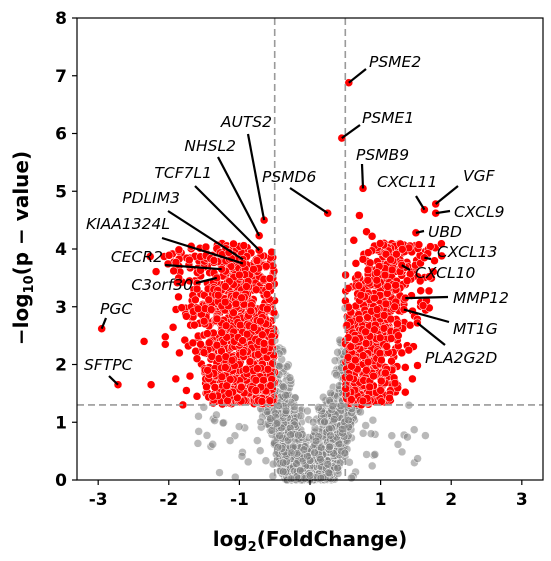 This screenshot has width=551, height=561. Describe the element at coordinates (61, 481) in the screenshot. I see `y-tick-label: 0` at that location.